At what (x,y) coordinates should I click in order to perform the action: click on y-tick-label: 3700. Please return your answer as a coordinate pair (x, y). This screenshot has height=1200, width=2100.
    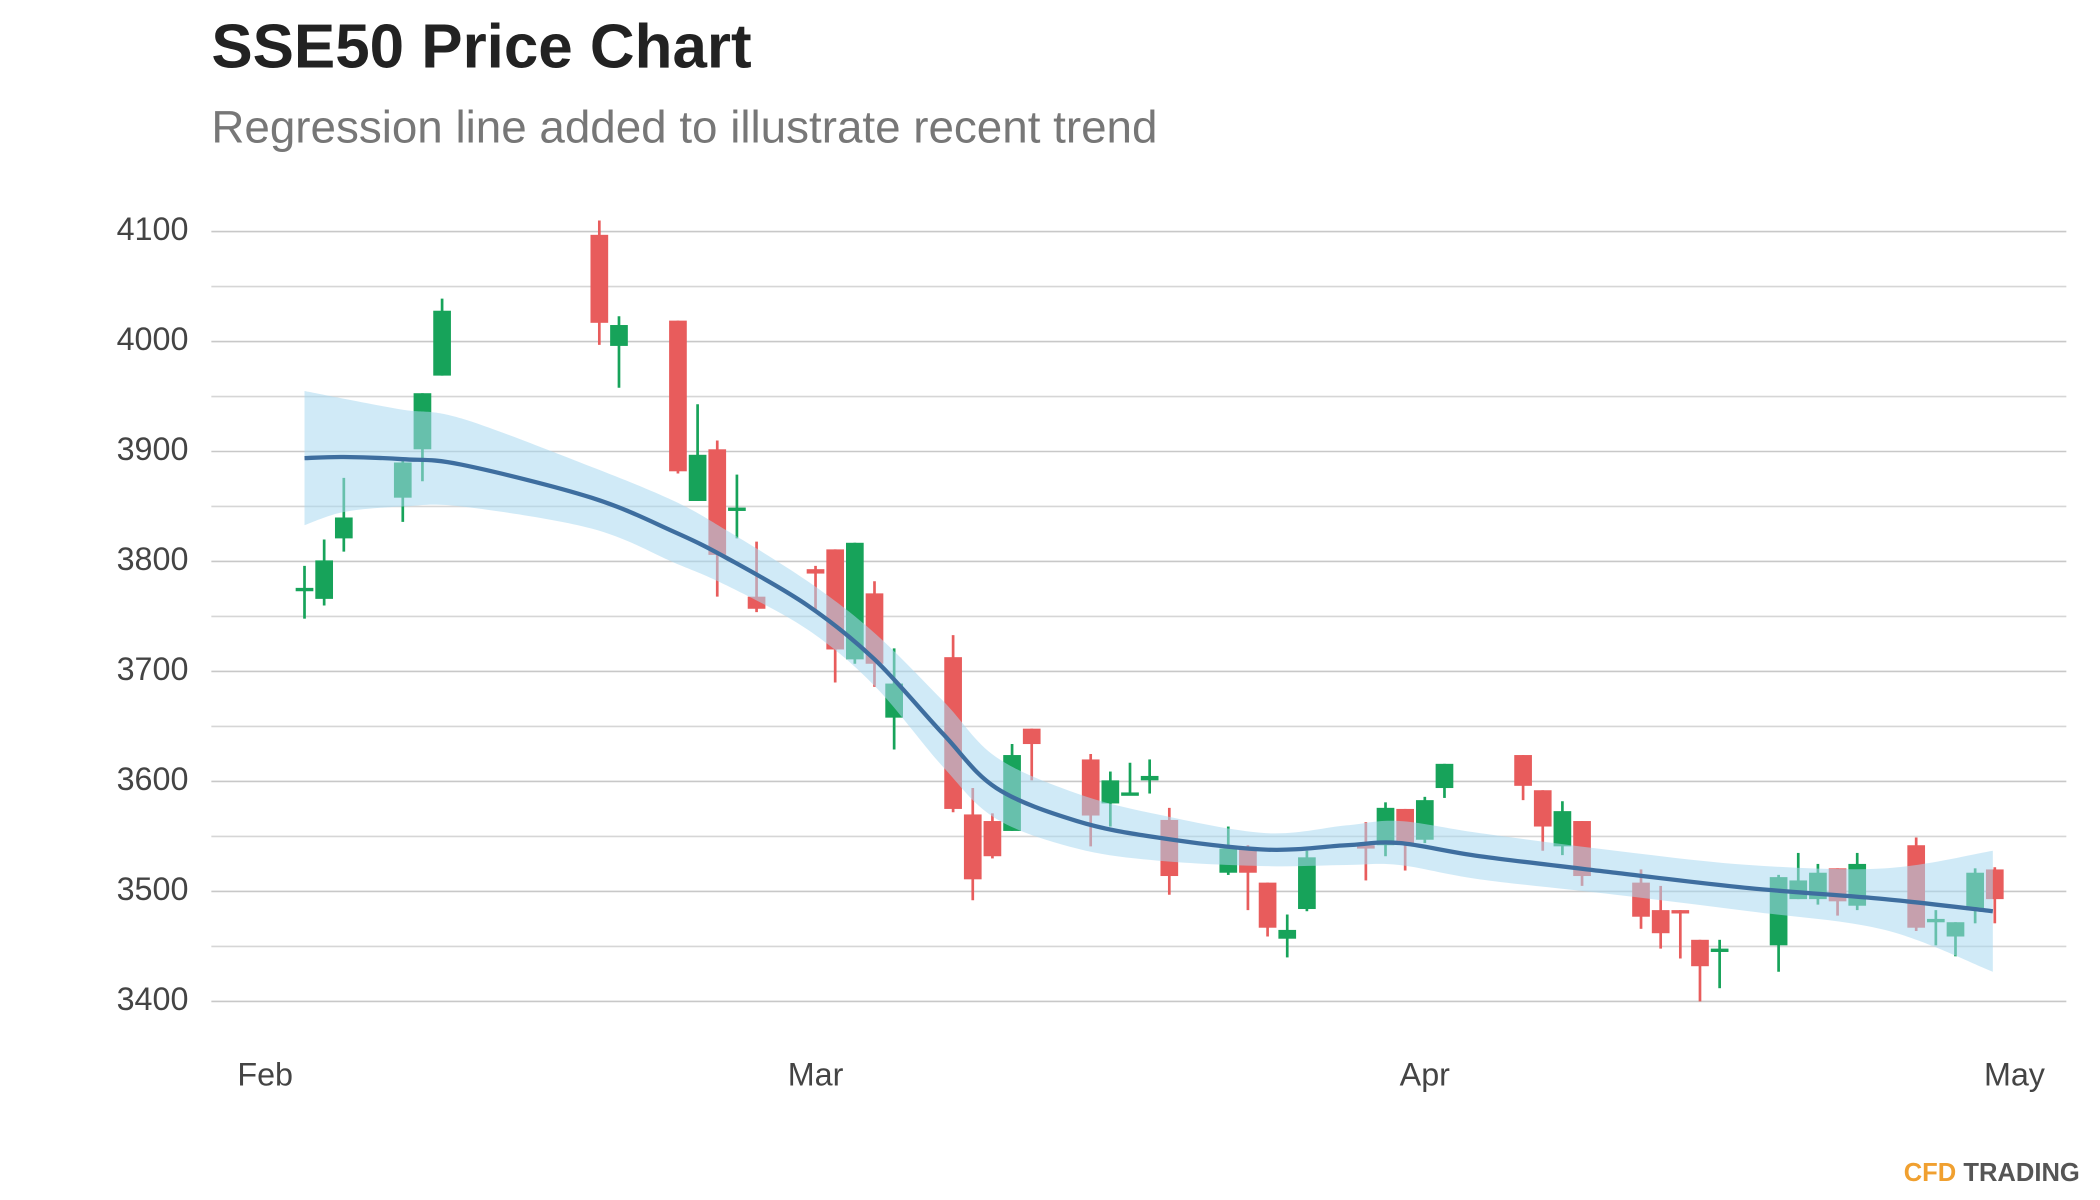
    Looking at the image, I should click on (153, 669).